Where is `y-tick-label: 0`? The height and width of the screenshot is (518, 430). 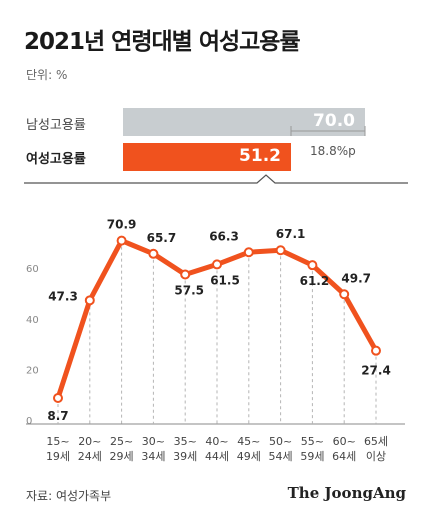
y-tick-label: 0 is located at coordinates (29, 421).